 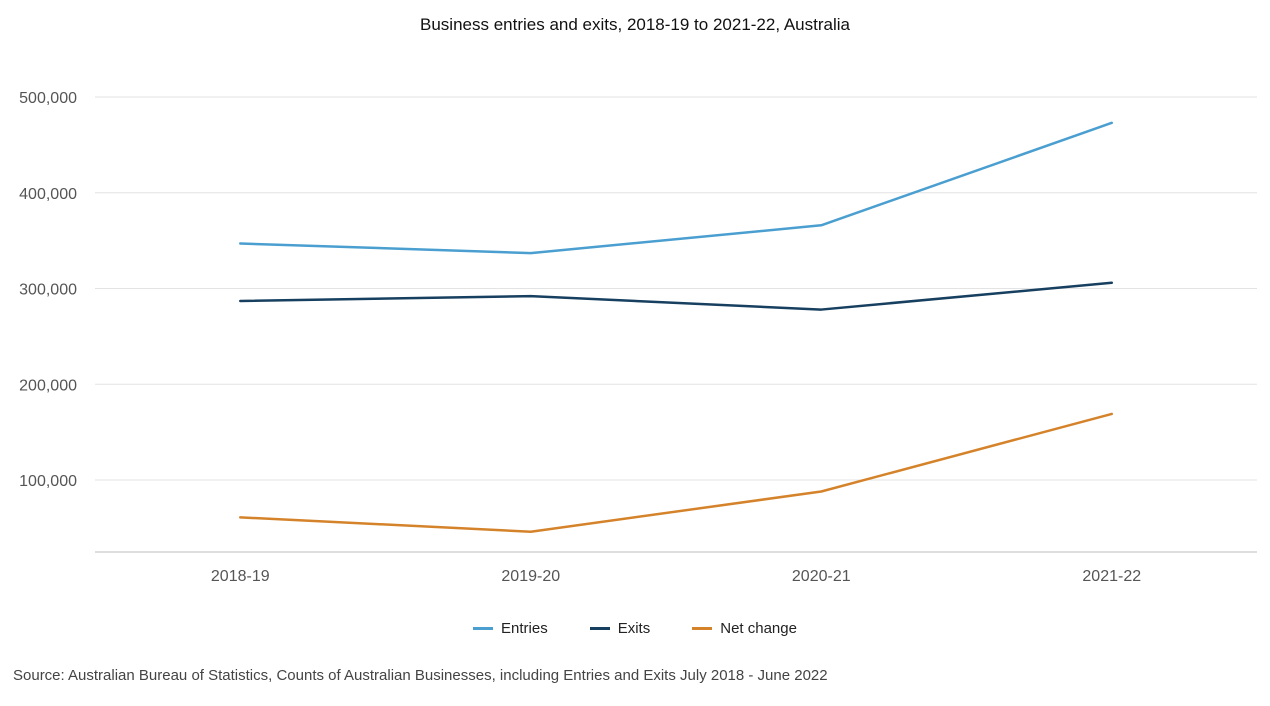 What do you see at coordinates (48, 385) in the screenshot?
I see `y-tick-label: 200,000` at bounding box center [48, 385].